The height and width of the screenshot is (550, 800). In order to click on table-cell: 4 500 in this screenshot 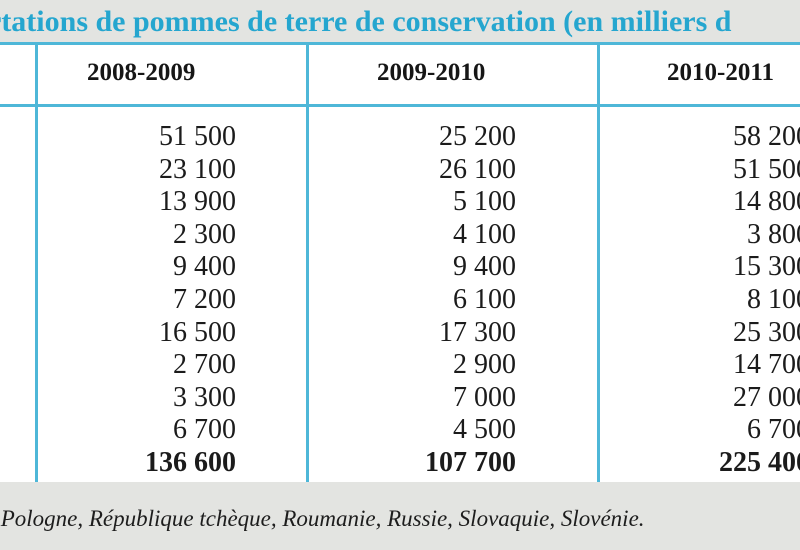, I will do `click(484, 430)`.